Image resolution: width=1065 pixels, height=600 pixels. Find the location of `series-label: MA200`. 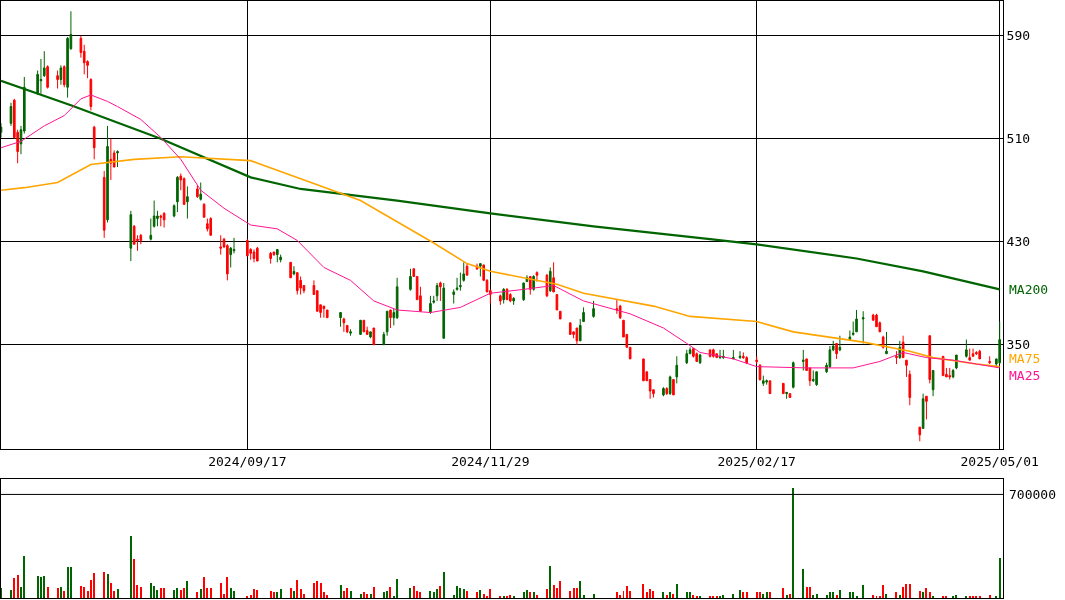

series-label: MA200 is located at coordinates (1029, 289).